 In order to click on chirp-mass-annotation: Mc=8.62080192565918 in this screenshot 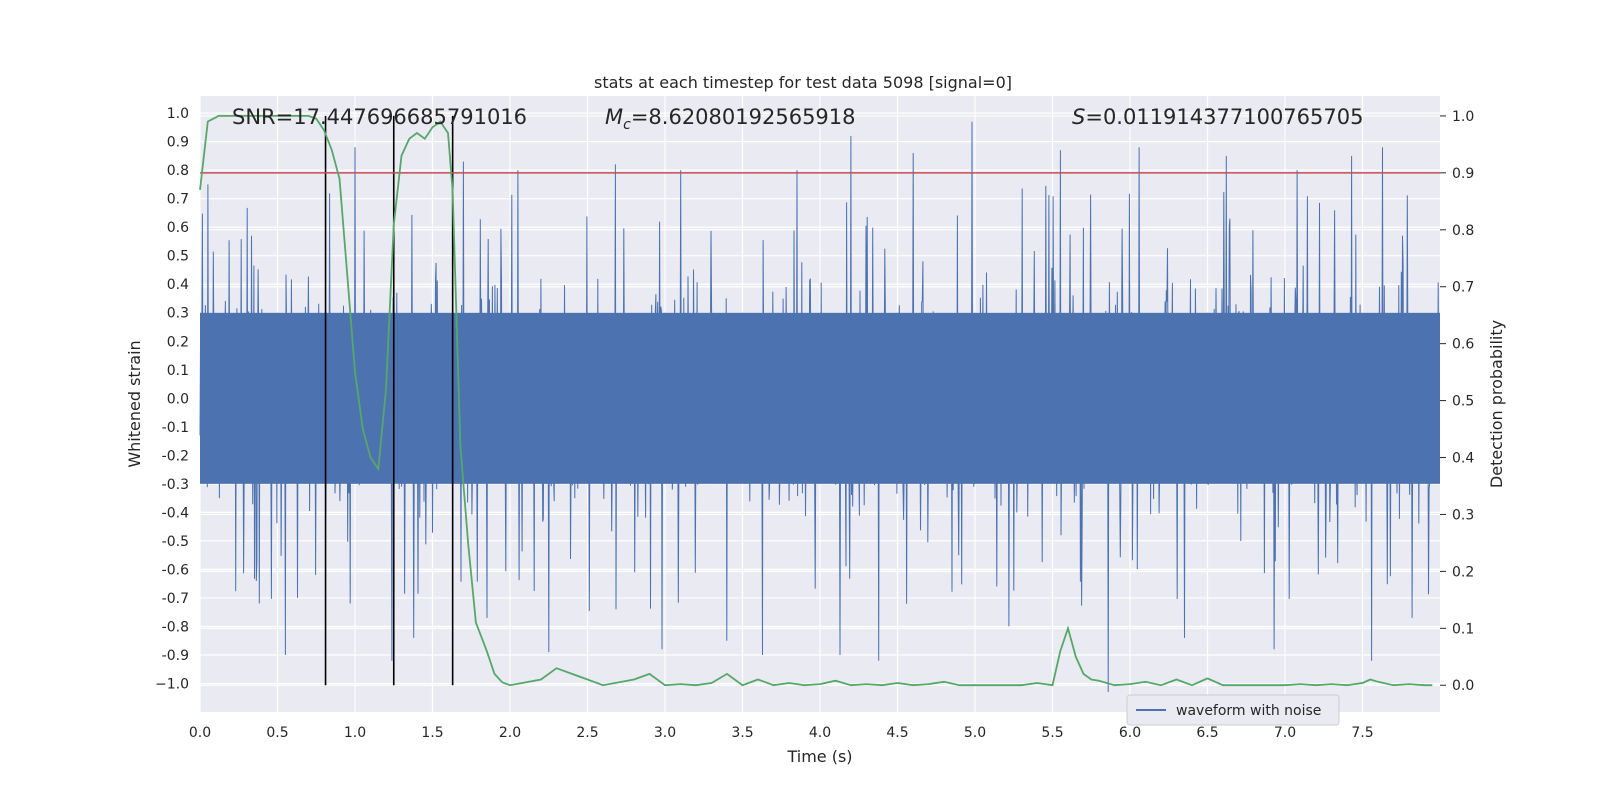, I will do `click(730, 119)`.